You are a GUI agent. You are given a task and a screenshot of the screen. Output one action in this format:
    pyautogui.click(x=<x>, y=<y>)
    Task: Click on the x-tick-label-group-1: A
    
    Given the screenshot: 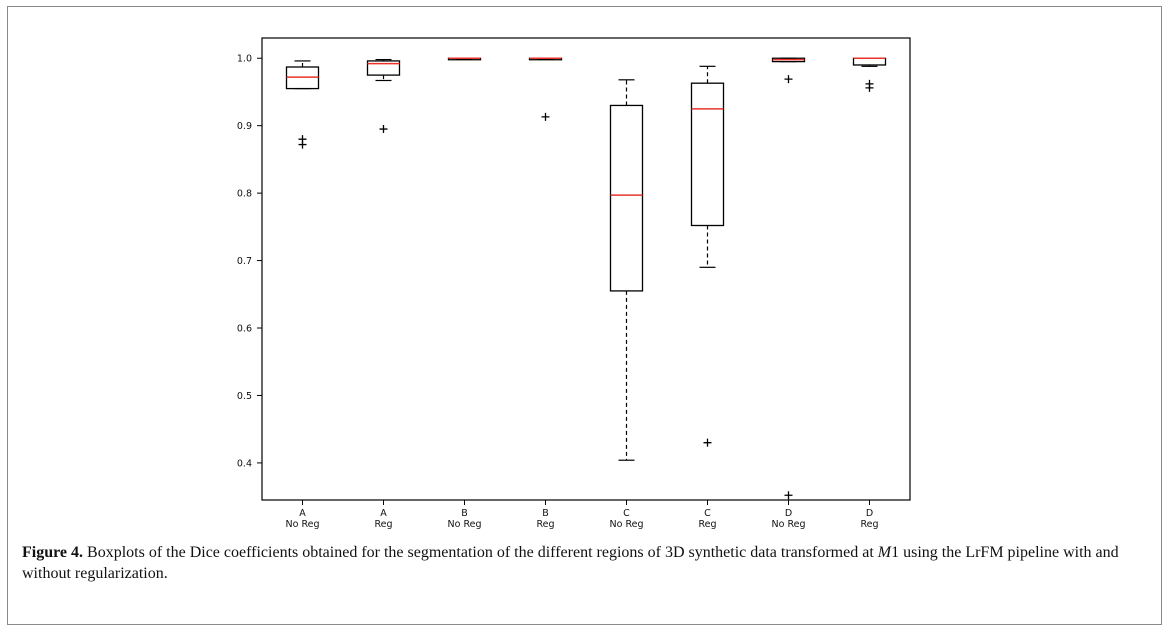 What is the action you would take?
    pyautogui.click(x=383, y=513)
    